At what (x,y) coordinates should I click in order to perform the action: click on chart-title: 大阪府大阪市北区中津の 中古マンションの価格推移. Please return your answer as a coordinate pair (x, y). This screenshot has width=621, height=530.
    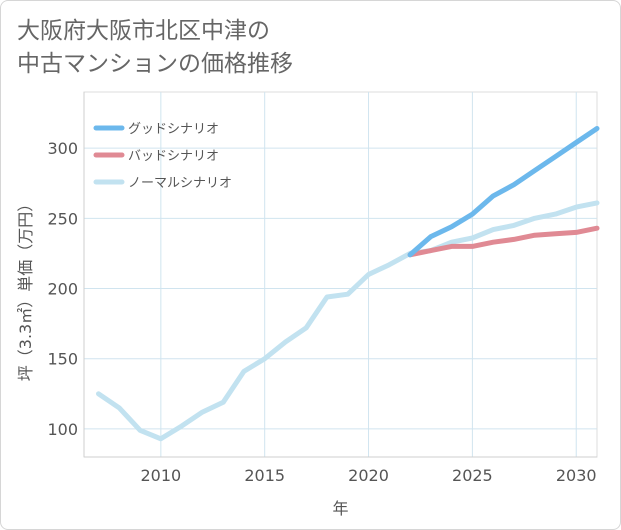
    Looking at the image, I should click on (155, 48).